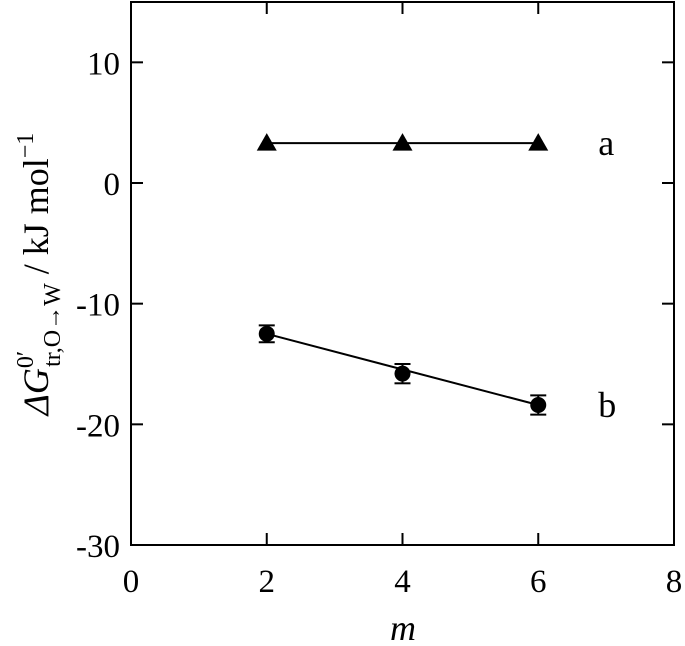 This screenshot has height=646, width=685. What do you see at coordinates (131, 582) in the screenshot?
I see `x-tick-label: 0` at bounding box center [131, 582].